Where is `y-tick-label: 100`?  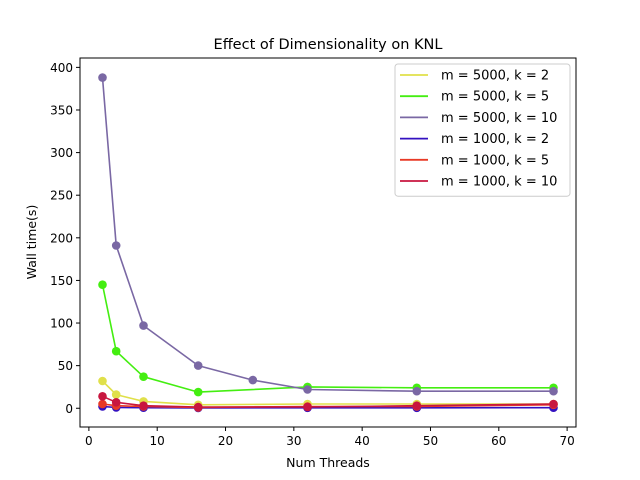 y-tick-label: 100 is located at coordinates (61, 324).